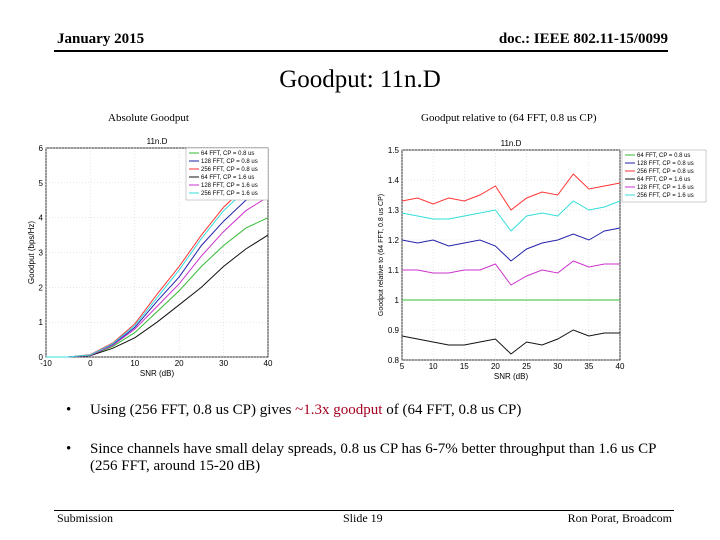 The width and height of the screenshot is (720, 540). Describe the element at coordinates (193, 410) in the screenshot. I see `bullet-1-before: Using (256 FFT, 0.8 us CP) gives` at that location.